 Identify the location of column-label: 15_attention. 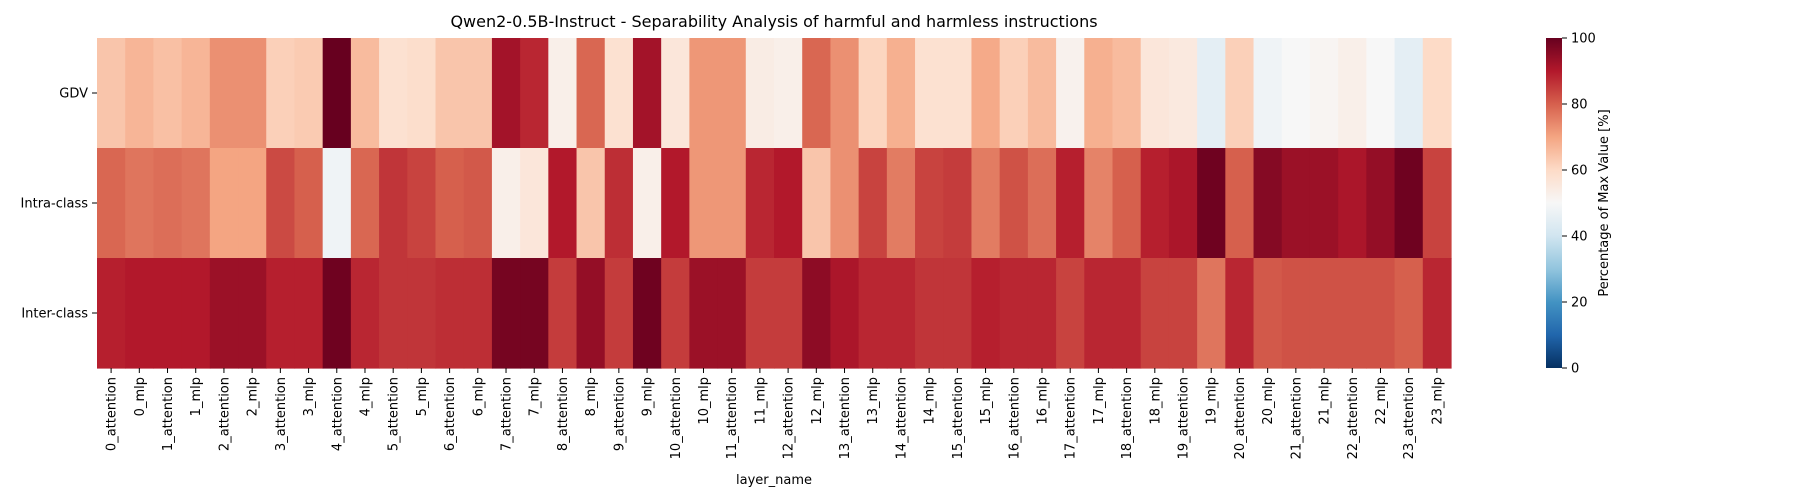
(958, 418).